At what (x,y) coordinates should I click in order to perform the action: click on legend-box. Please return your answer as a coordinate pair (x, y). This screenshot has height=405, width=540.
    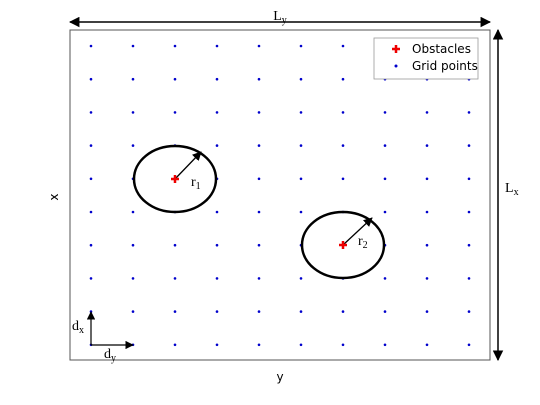
    Looking at the image, I should click on (426, 58).